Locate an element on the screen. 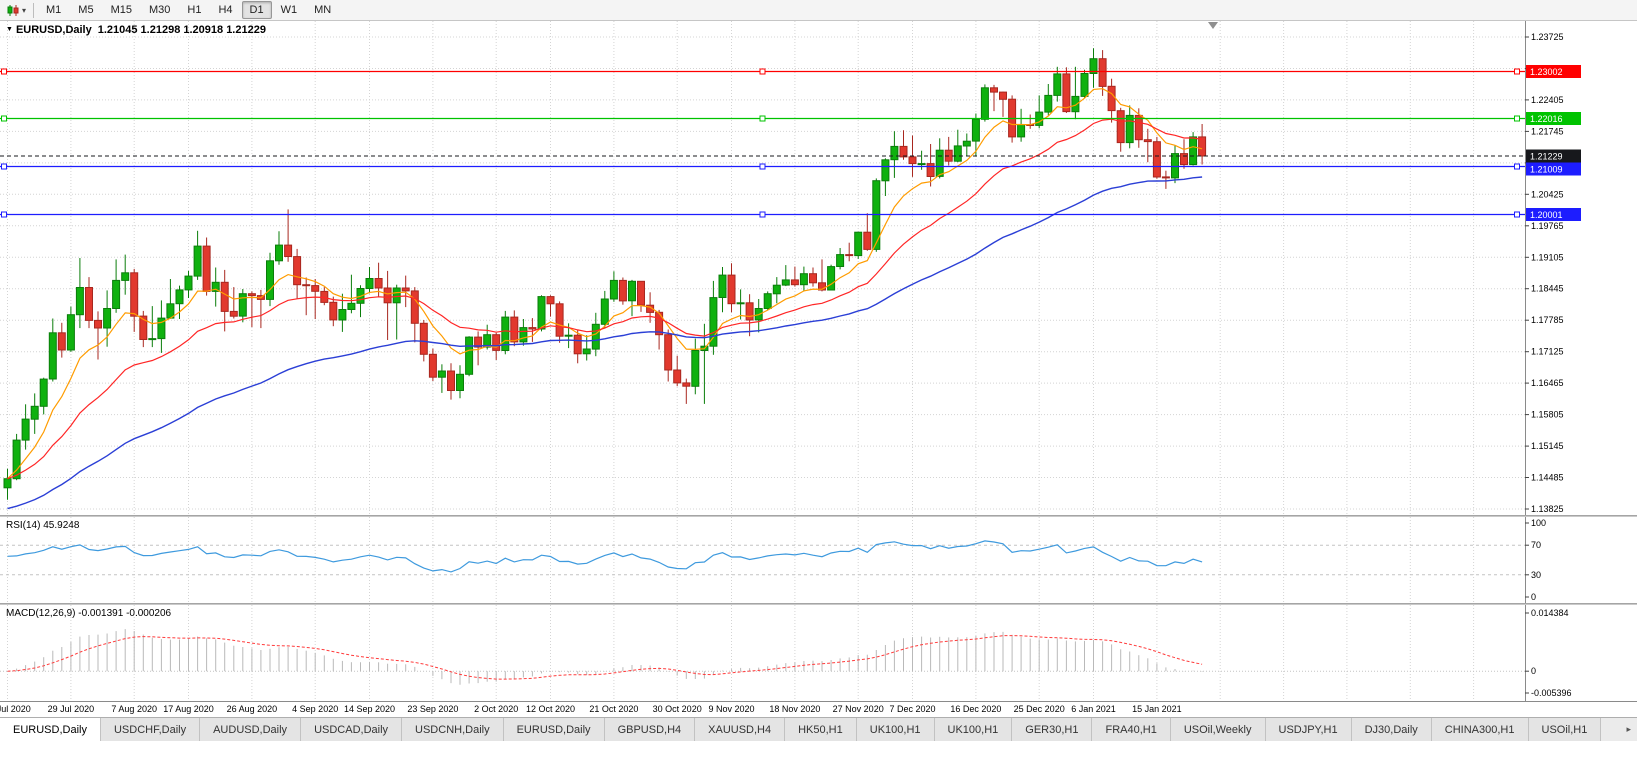  timeframe-button-d1: D1 is located at coordinates (256, 10).